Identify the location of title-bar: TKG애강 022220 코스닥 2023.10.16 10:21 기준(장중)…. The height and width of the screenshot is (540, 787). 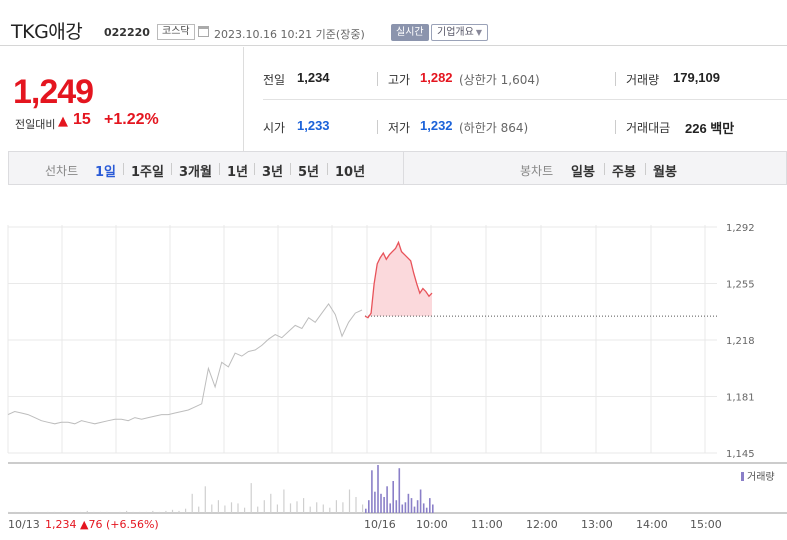
(393, 23).